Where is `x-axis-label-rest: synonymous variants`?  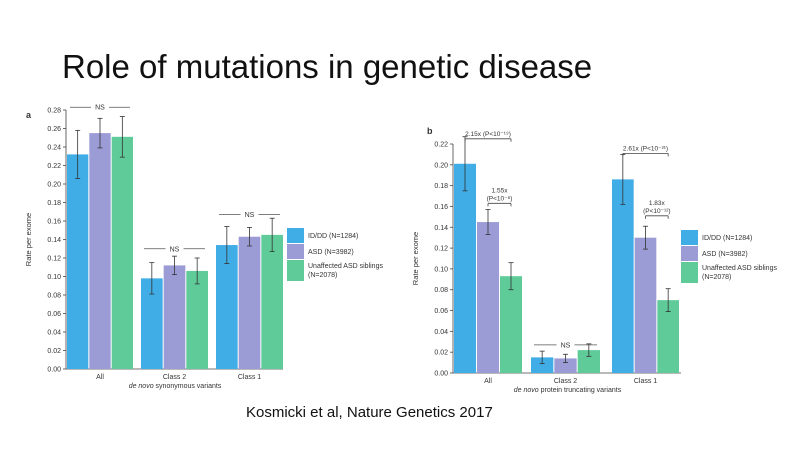
x-axis-label-rest: synonymous variants is located at coordinates (188, 386).